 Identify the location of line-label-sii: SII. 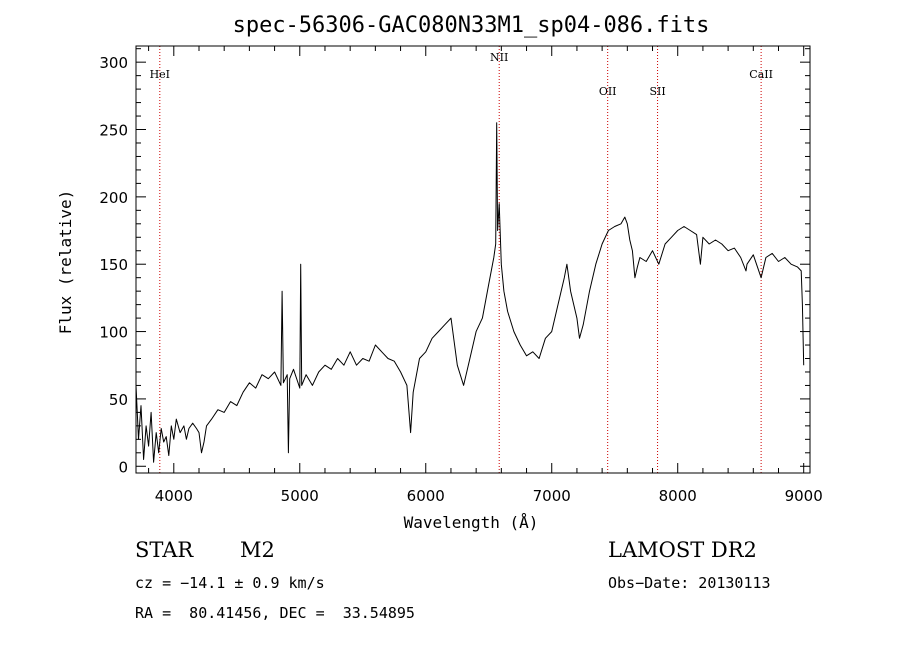
(657, 91).